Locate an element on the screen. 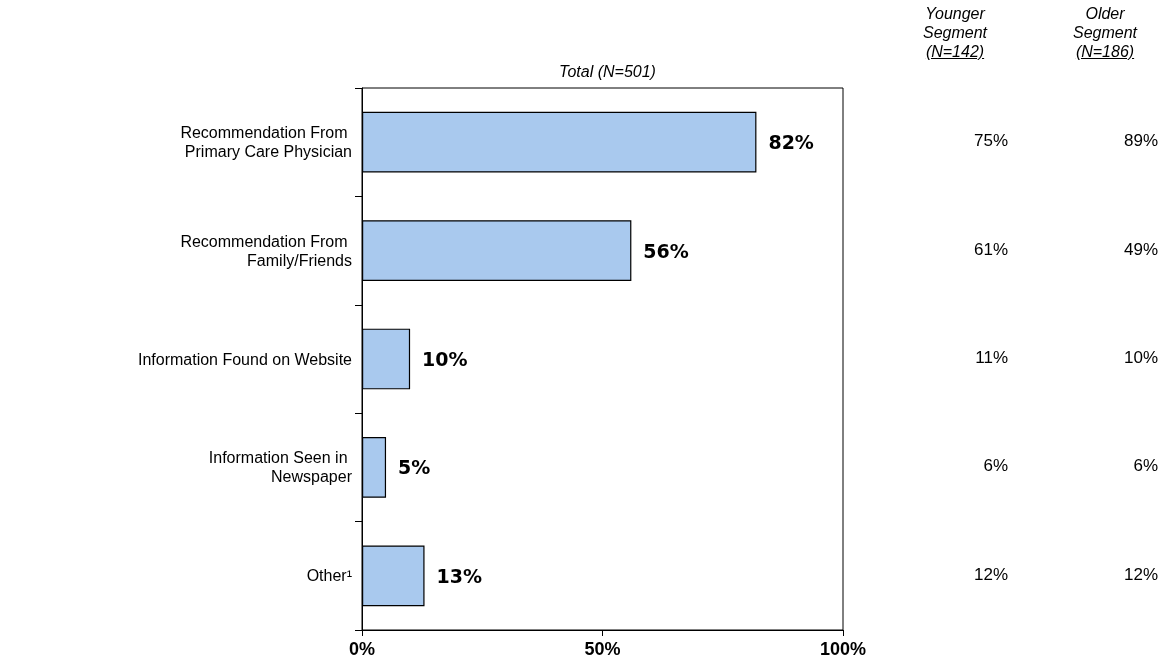 The height and width of the screenshot is (670, 1167). text: Older Segment (N=186) is located at coordinates (1105, 32).